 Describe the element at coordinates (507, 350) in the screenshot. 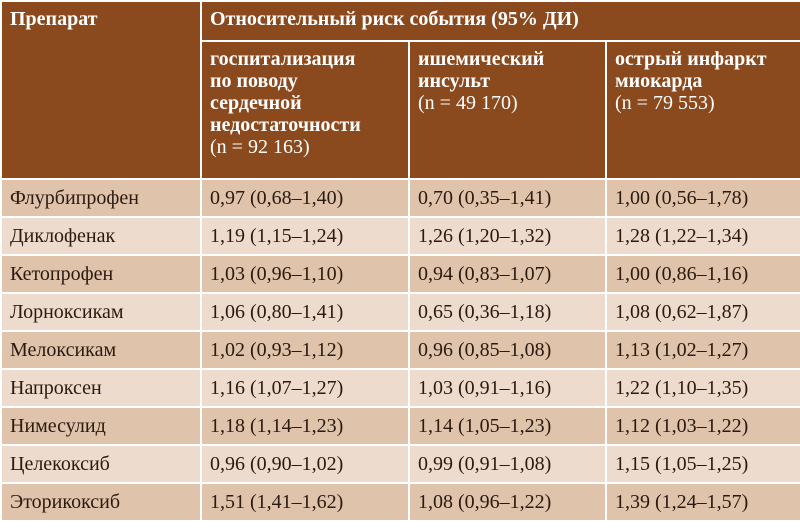

I see `risk-cell: 0,96 (0,85–1,08)` at that location.